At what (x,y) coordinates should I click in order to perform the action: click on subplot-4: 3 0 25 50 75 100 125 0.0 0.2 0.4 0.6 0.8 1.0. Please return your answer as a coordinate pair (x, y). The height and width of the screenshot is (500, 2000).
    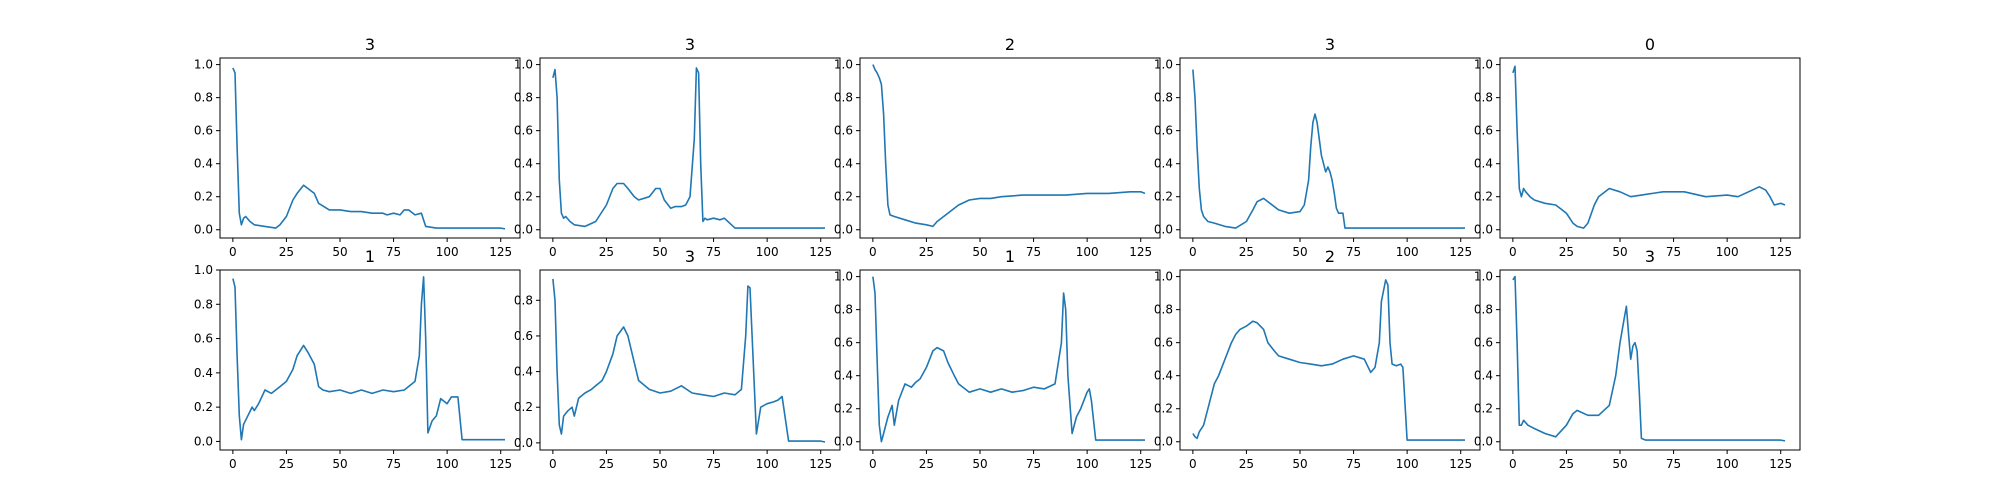
    Looking at the image, I should click on (1317, 147).